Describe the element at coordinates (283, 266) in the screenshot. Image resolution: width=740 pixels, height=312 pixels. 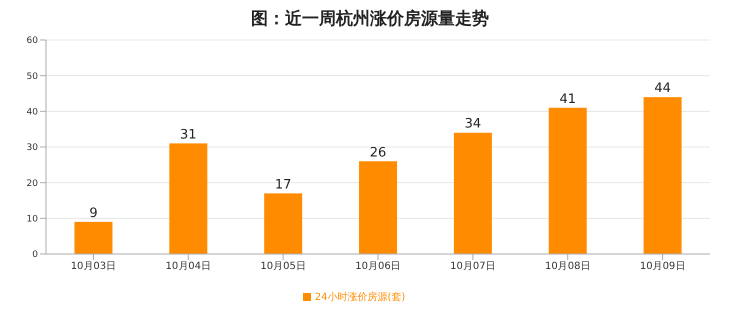
I see `x-tick-label: 10月05日` at that location.